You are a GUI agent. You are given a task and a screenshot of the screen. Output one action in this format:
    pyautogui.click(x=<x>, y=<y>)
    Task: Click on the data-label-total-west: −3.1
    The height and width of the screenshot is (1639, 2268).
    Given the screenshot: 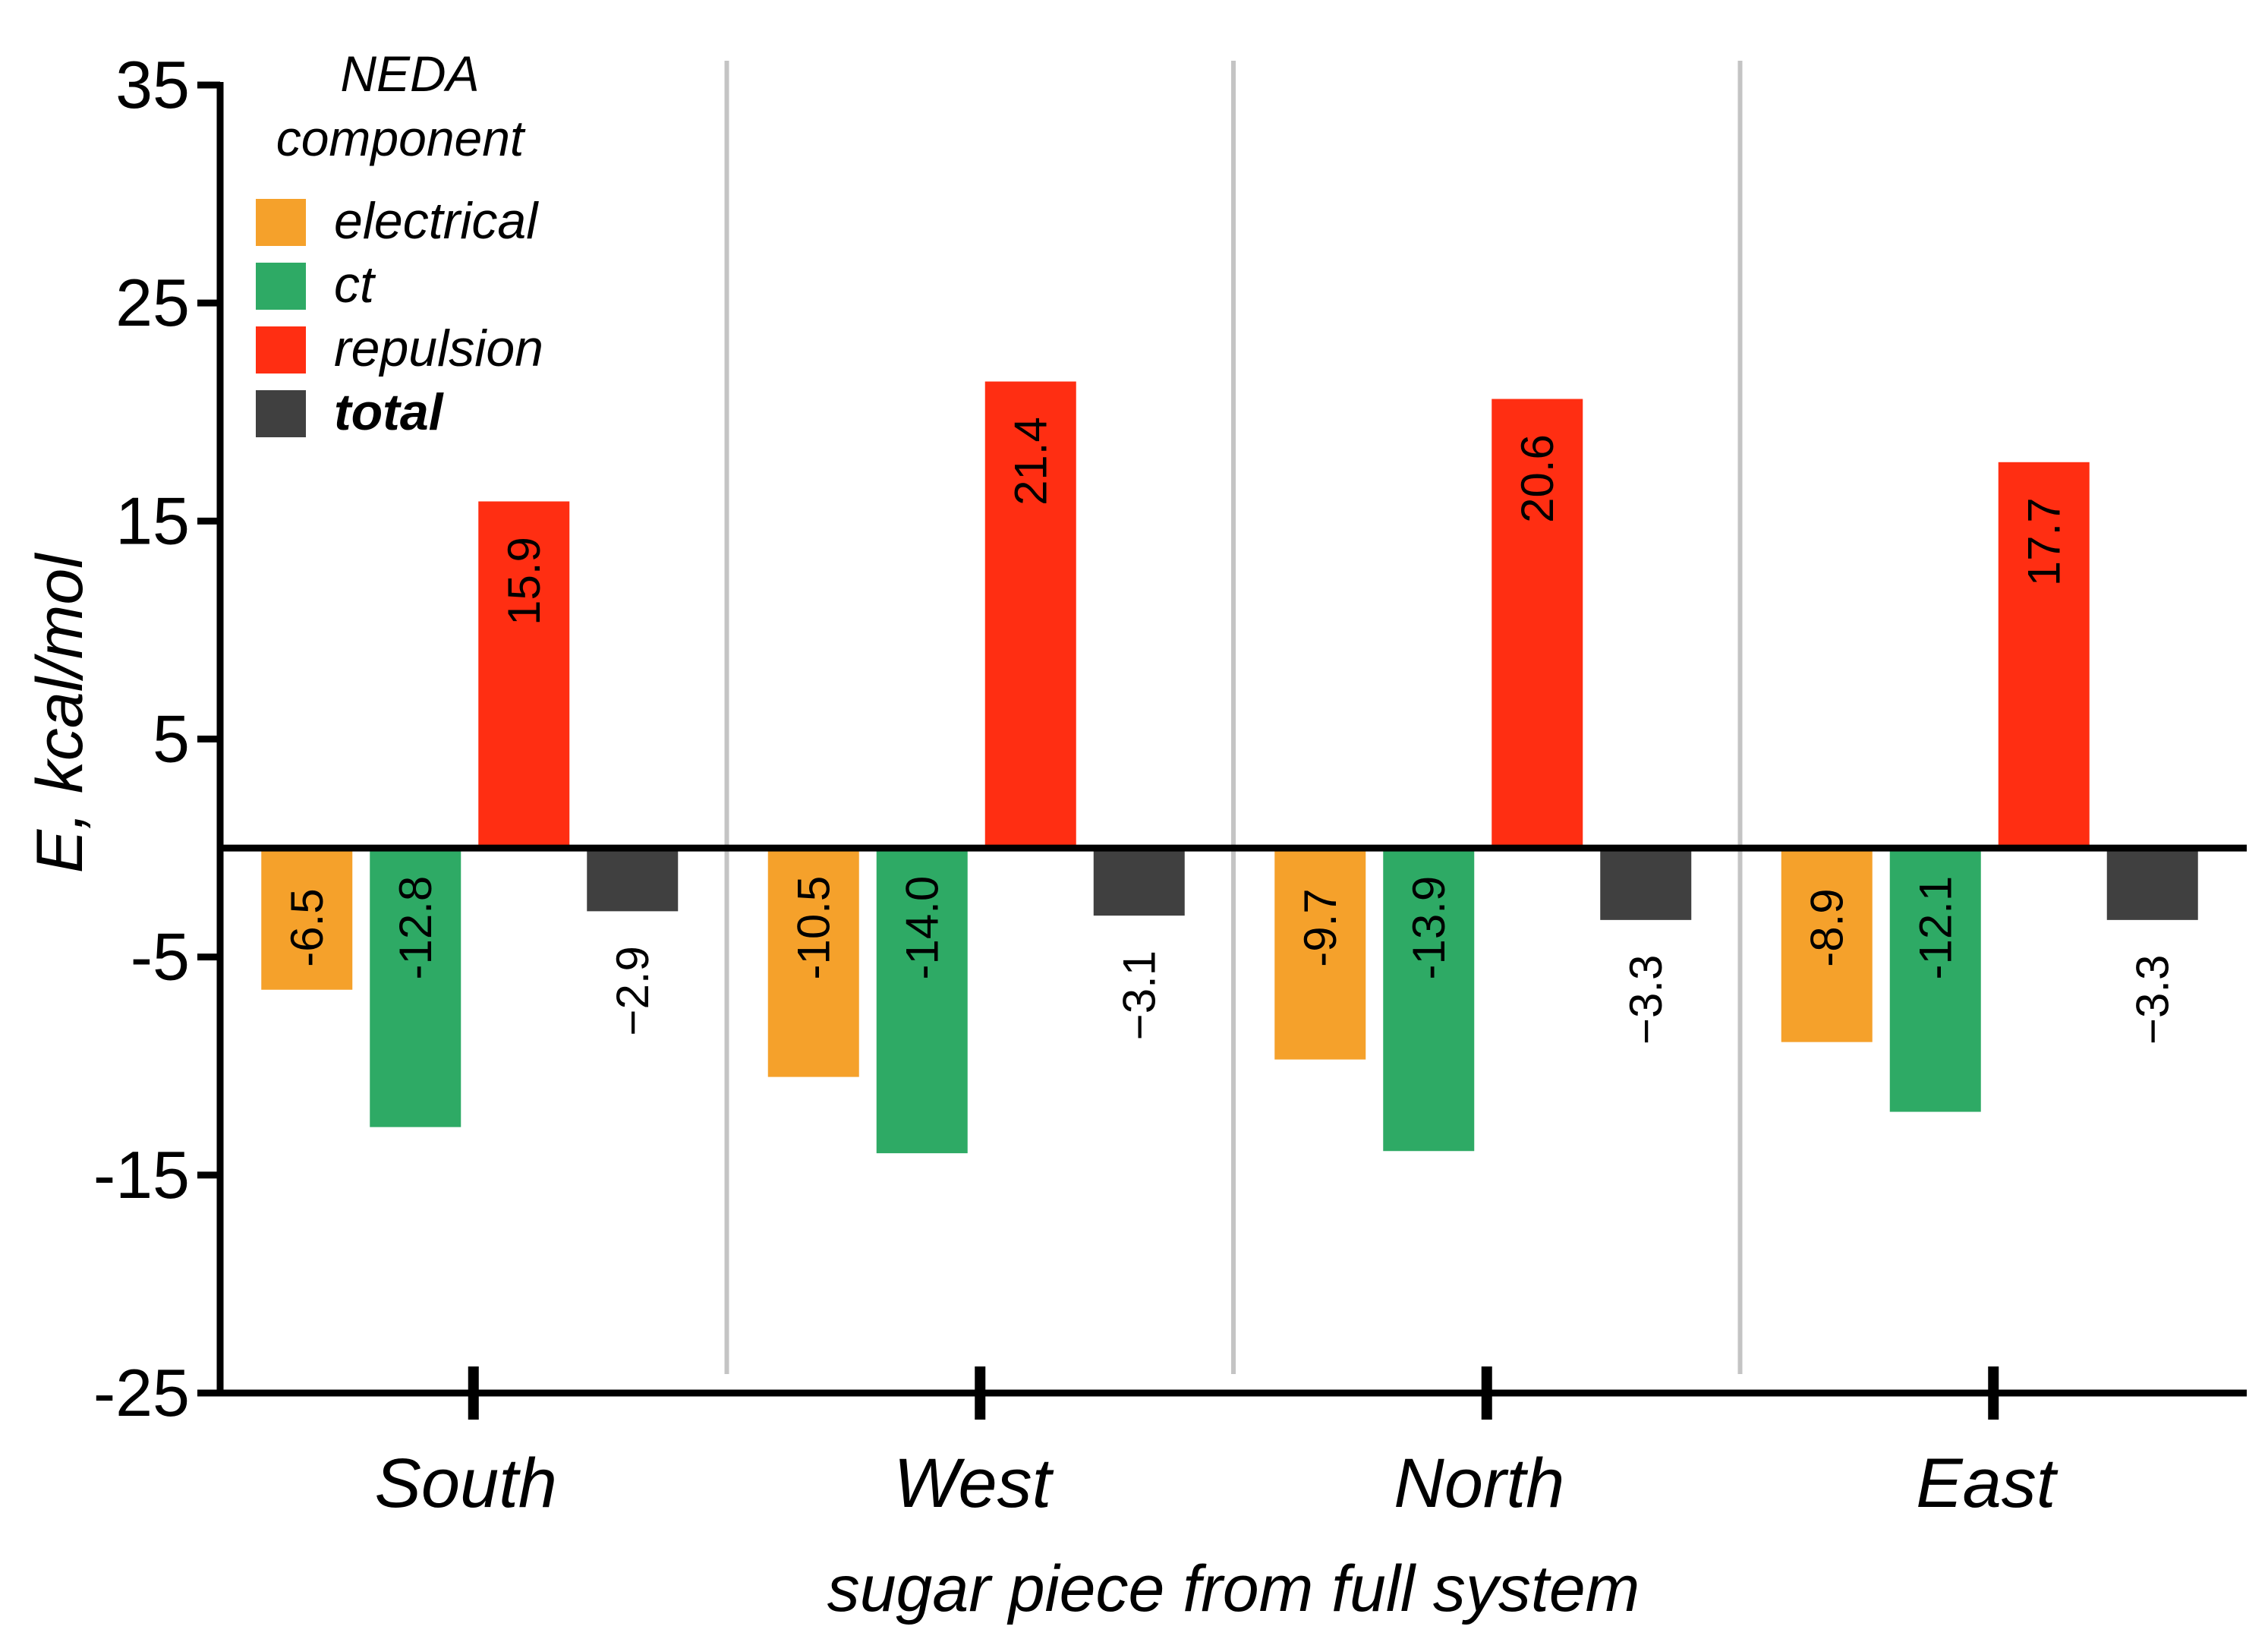 What is the action you would take?
    pyautogui.click(x=1139, y=995)
    